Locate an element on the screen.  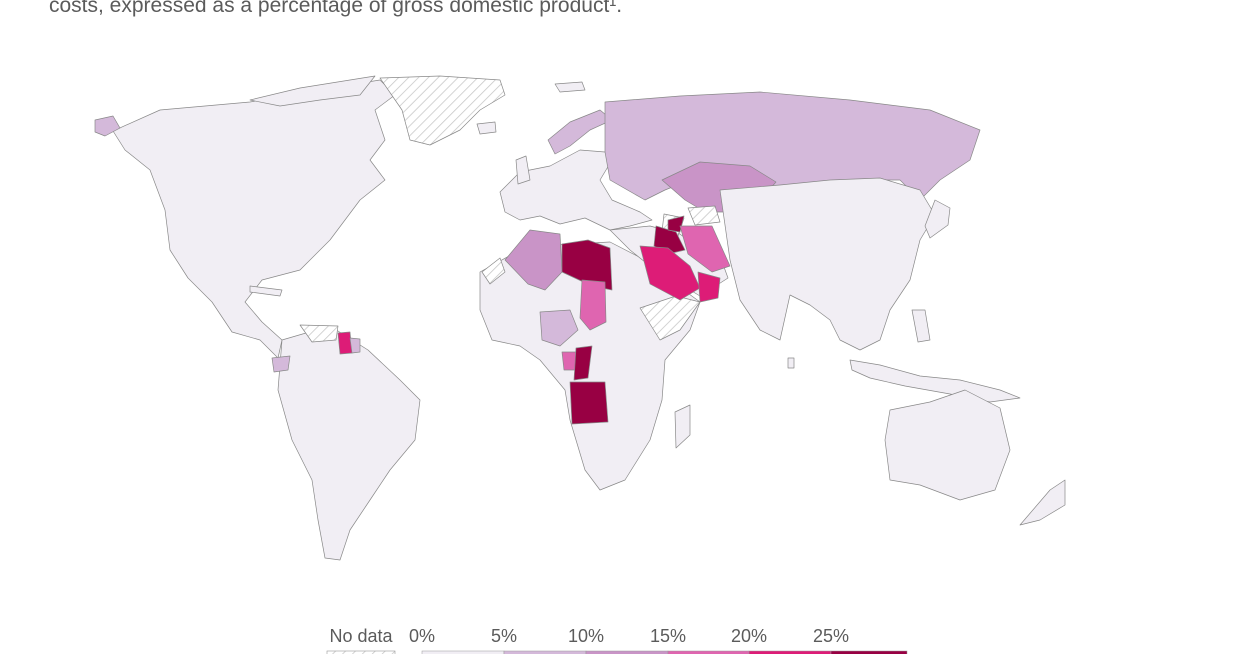
legend-tick-label: 0% is located at coordinates (422, 636).